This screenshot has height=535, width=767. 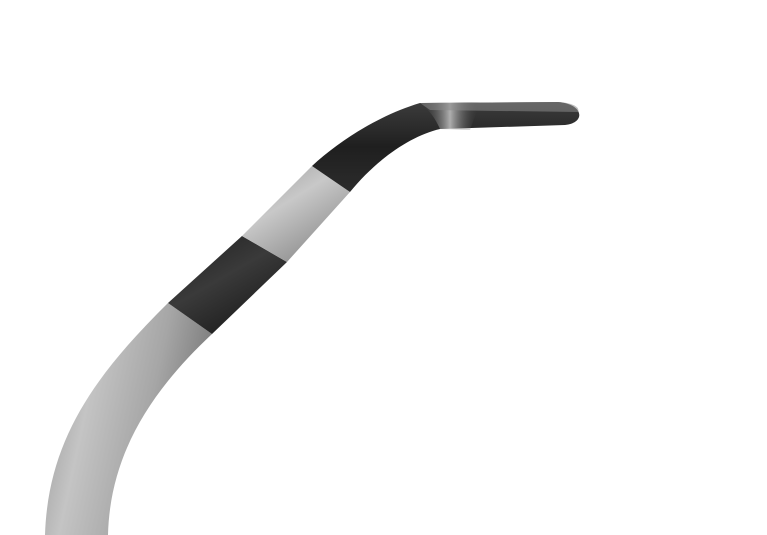 What do you see at coordinates (446, 147) in the screenshot?
I see `hook-tip` at bounding box center [446, 147].